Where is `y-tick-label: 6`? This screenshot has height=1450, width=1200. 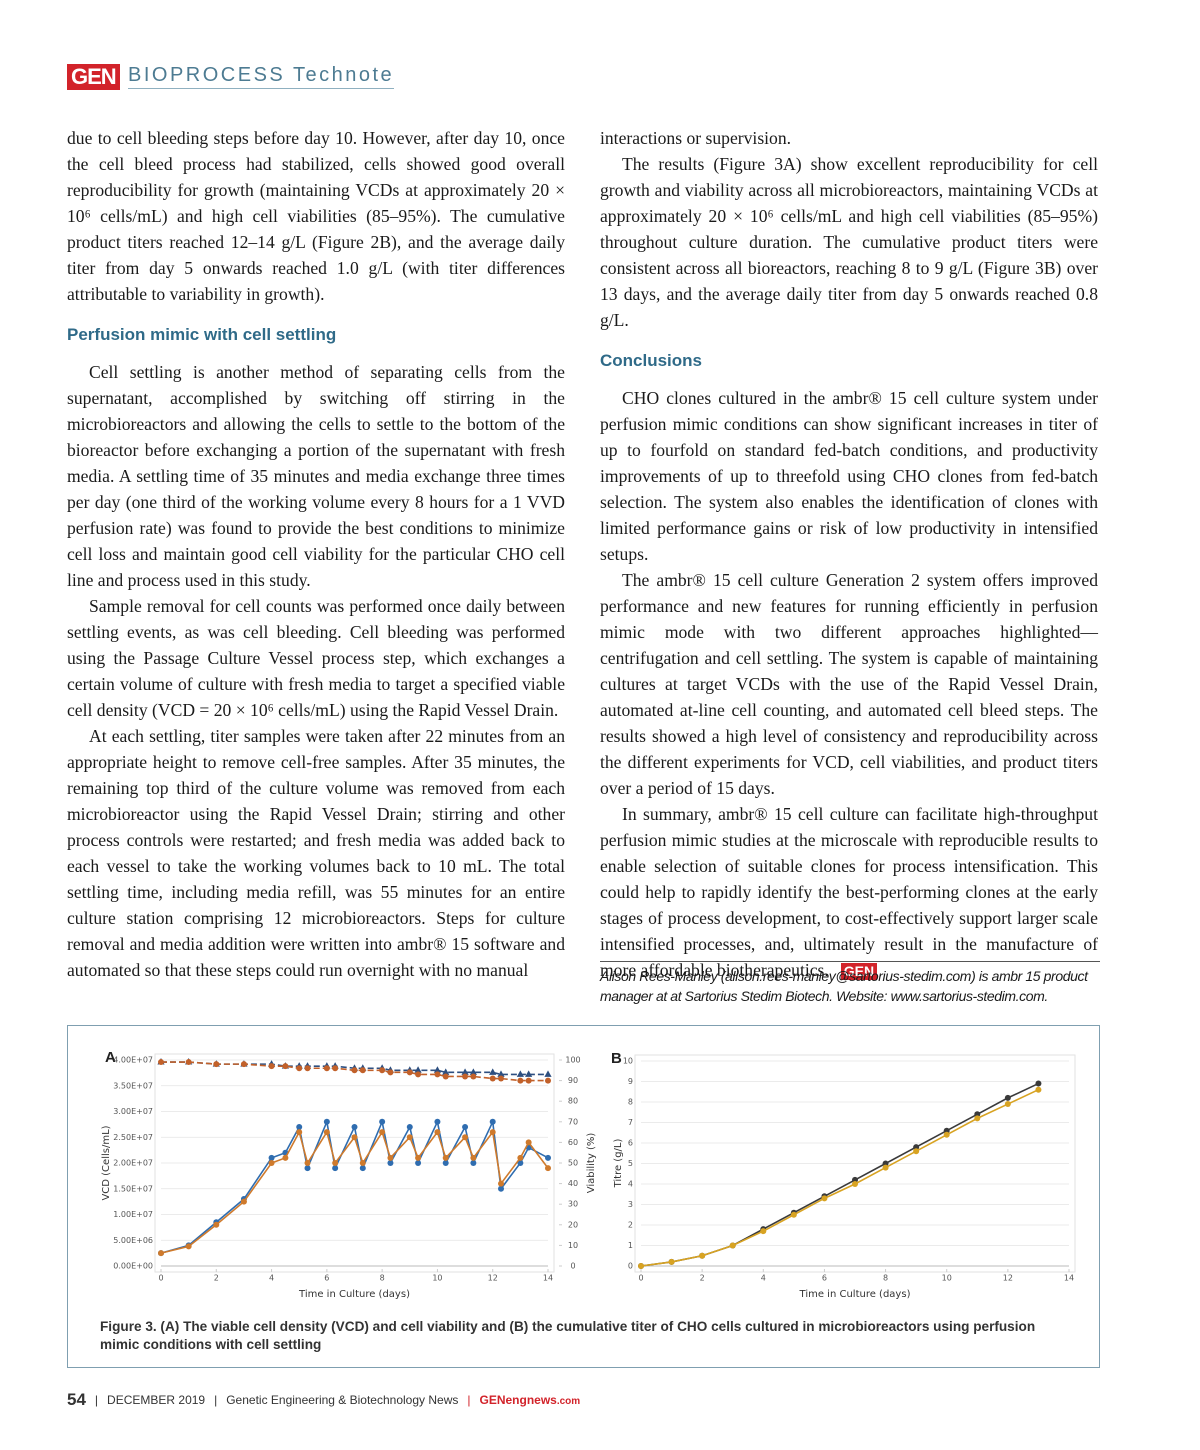
y-tick-label: 6 is located at coordinates (630, 1143).